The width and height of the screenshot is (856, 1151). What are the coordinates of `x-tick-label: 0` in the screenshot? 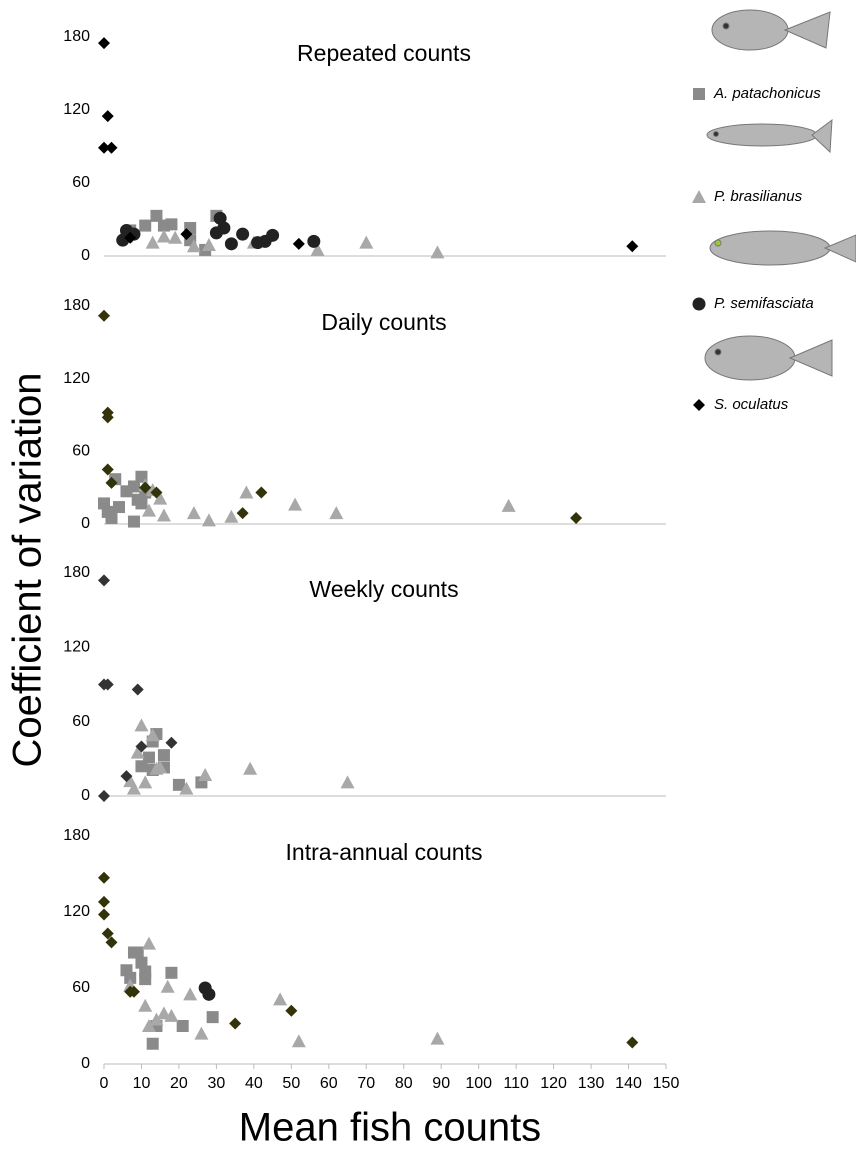 It's located at (104, 1083).